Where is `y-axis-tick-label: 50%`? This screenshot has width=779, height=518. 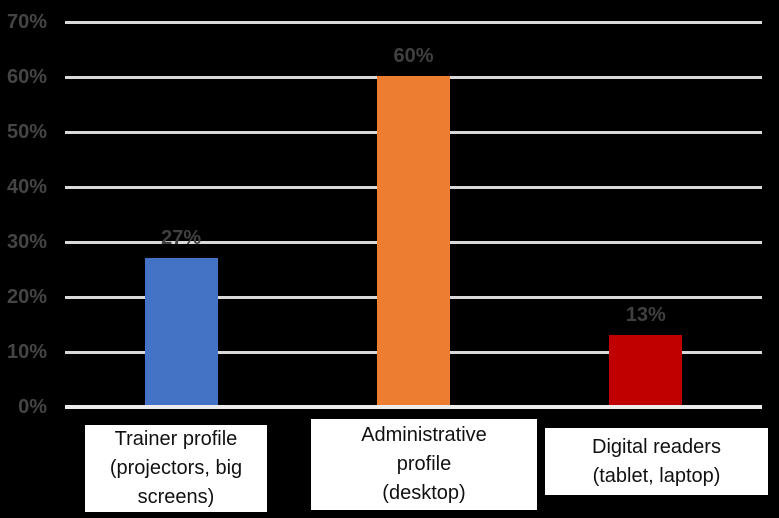
y-axis-tick-label: 50% is located at coordinates (26, 132).